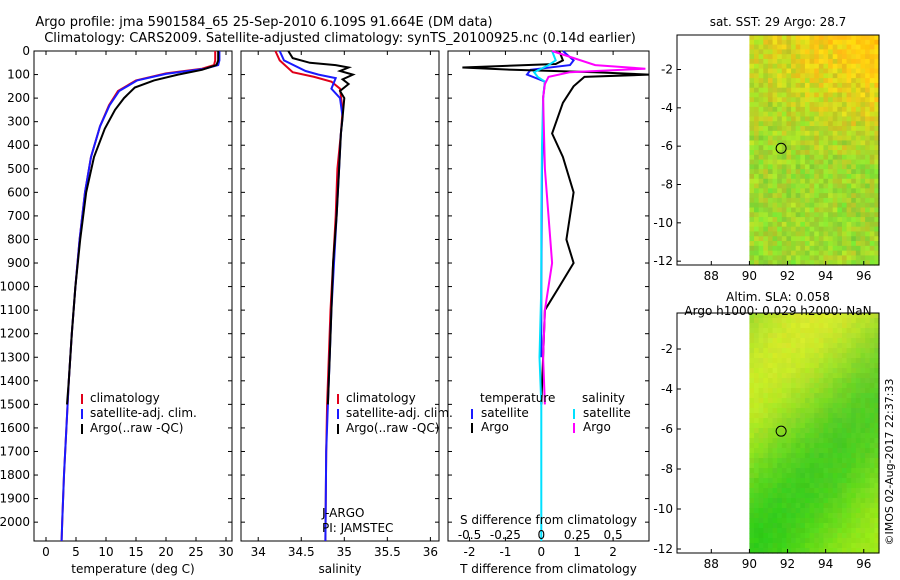 The image size is (900, 580). What do you see at coordinates (18, 239) in the screenshot?
I see `y-tick-label: 800` at bounding box center [18, 239].